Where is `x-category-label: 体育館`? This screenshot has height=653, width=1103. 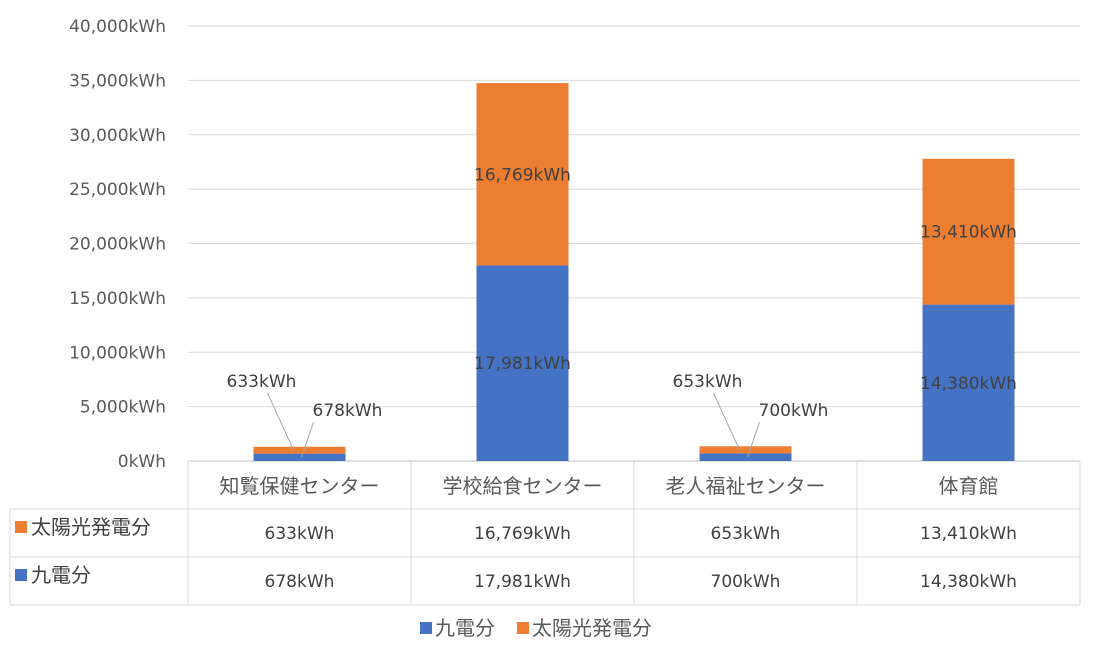
x-category-label: 体育館 is located at coordinates (969, 486).